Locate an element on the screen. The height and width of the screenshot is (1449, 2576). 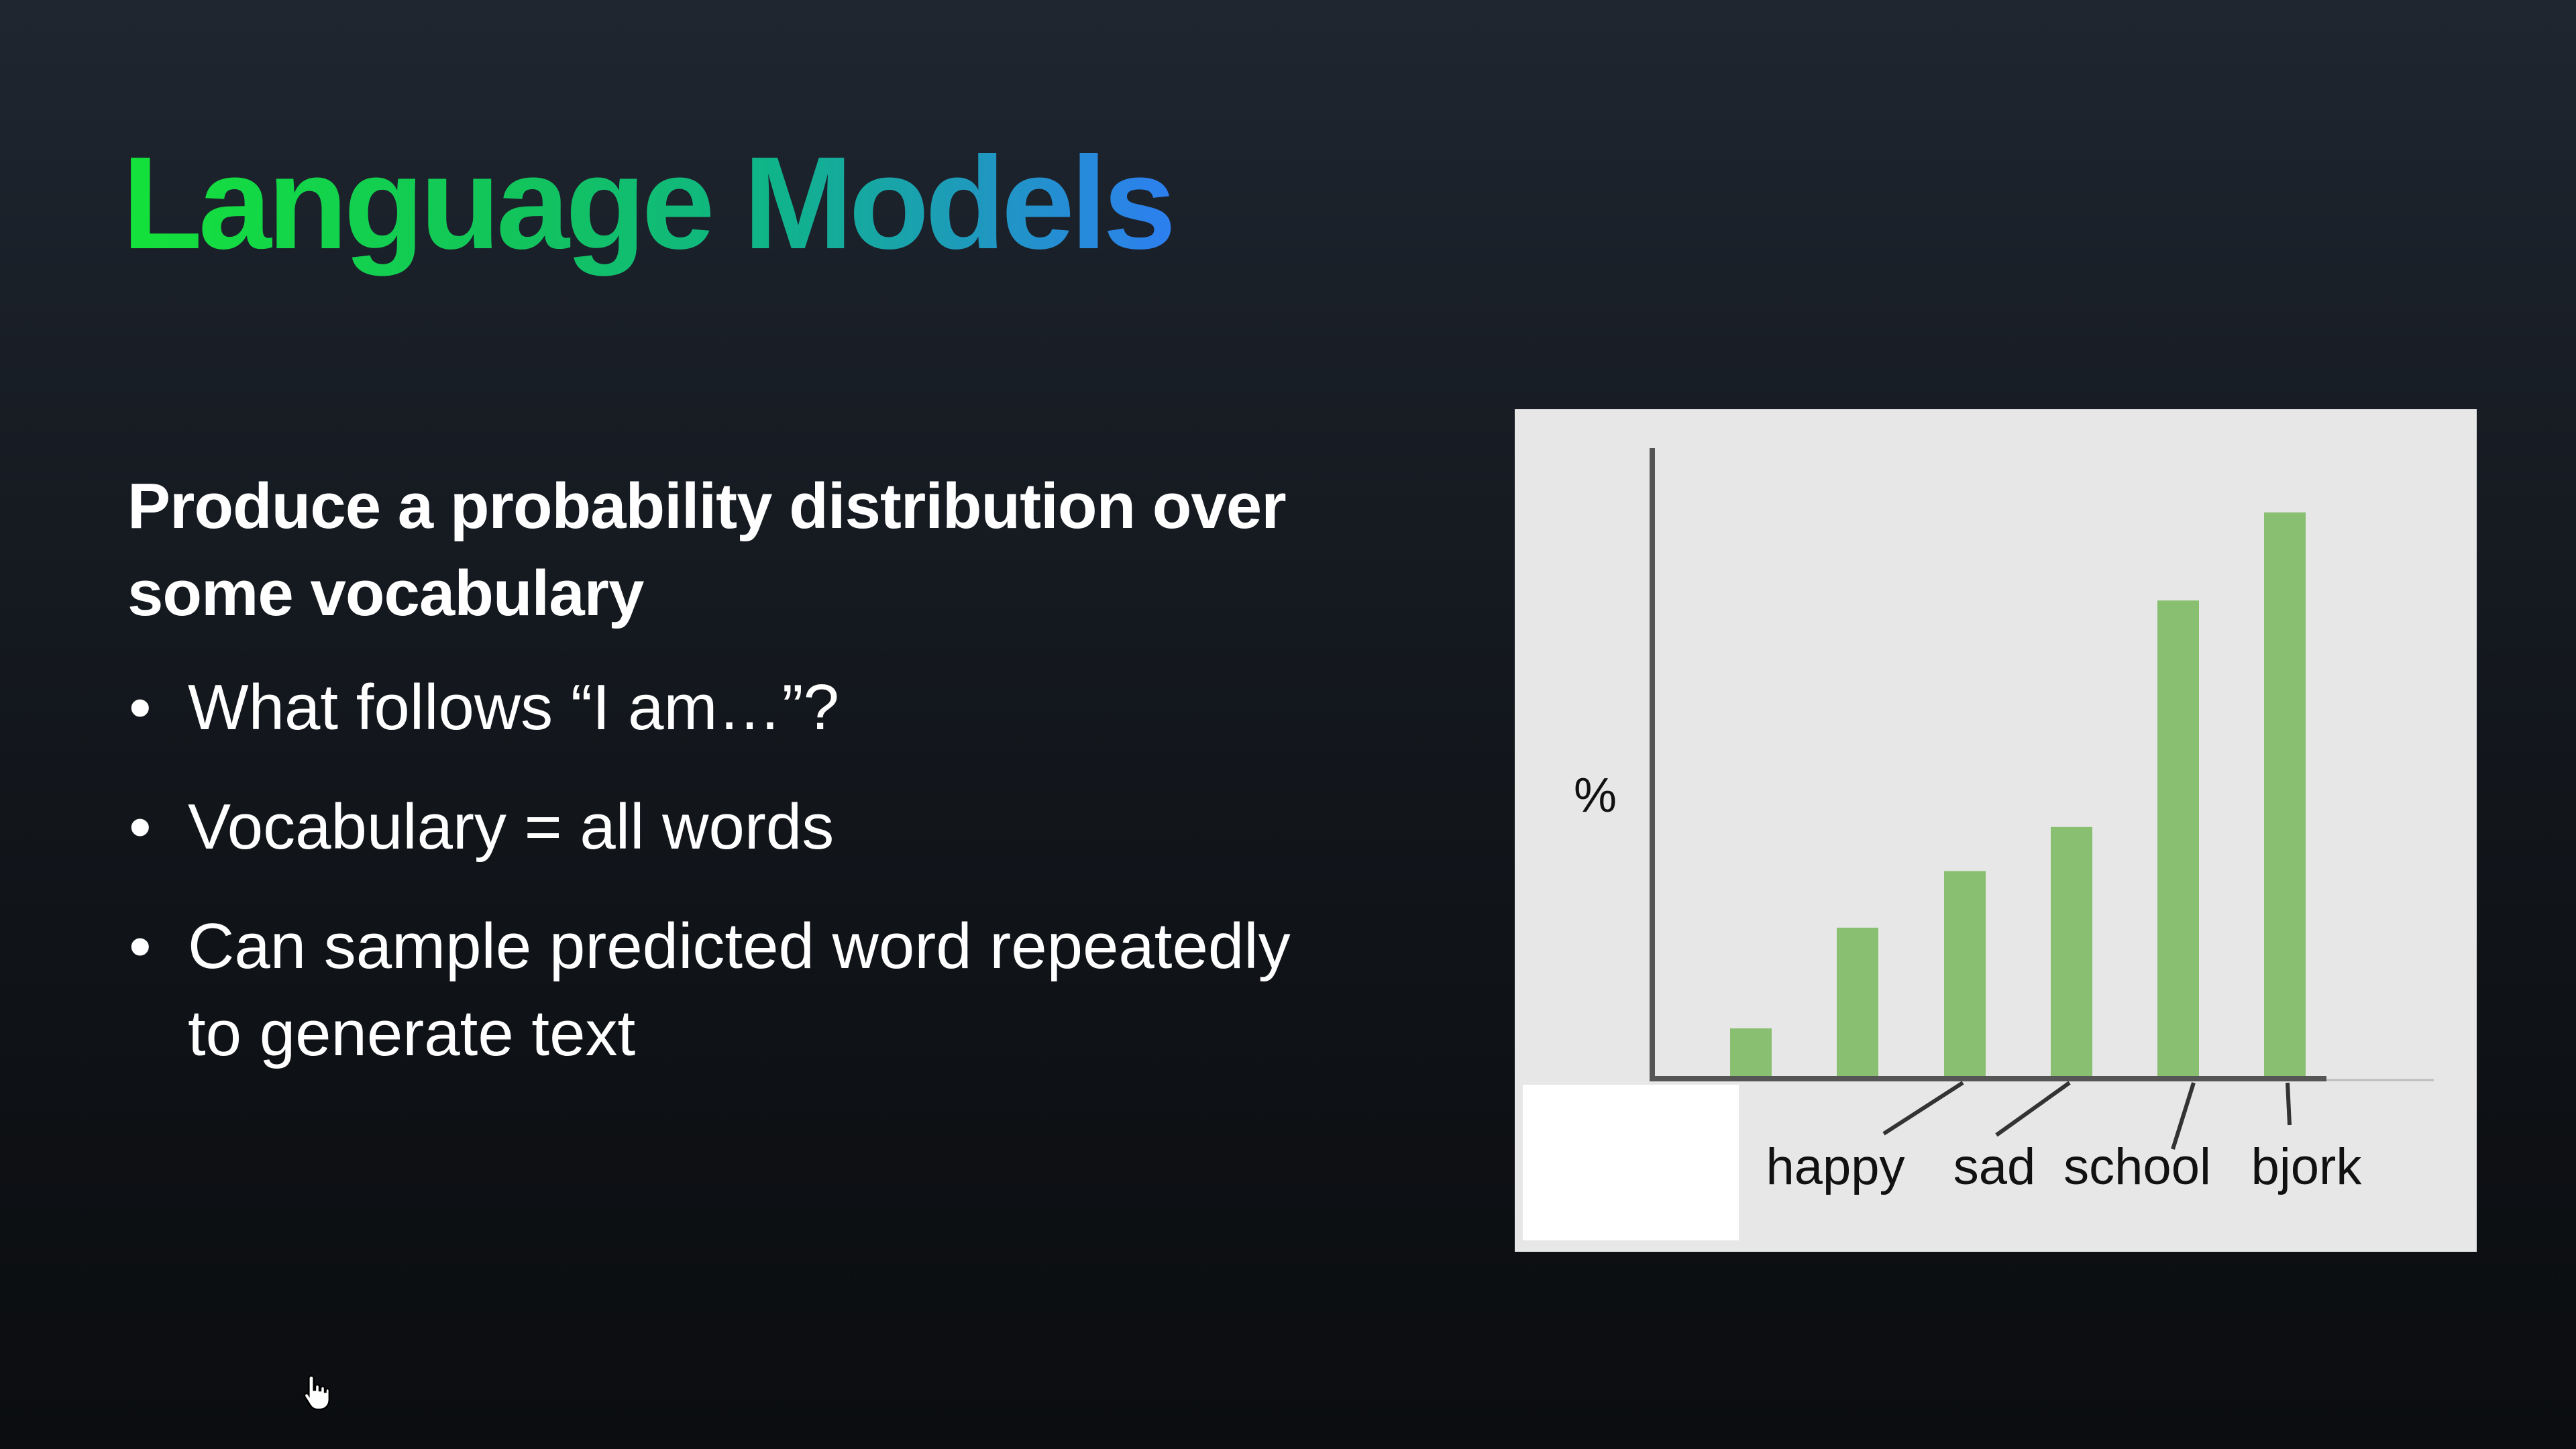
bullet-text: Vocabulary = all words is located at coordinates (511, 827).